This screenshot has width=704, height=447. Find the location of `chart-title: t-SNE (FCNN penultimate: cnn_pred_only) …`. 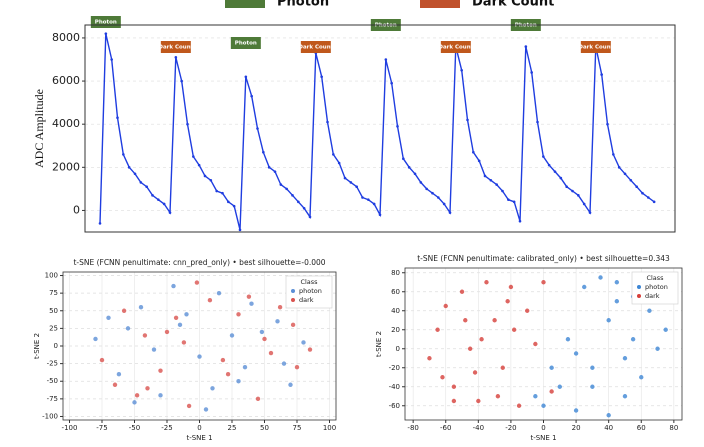

chart-title: t-SNE (FCNN penultimate: cnn_pred_only) … is located at coordinates (199, 262).